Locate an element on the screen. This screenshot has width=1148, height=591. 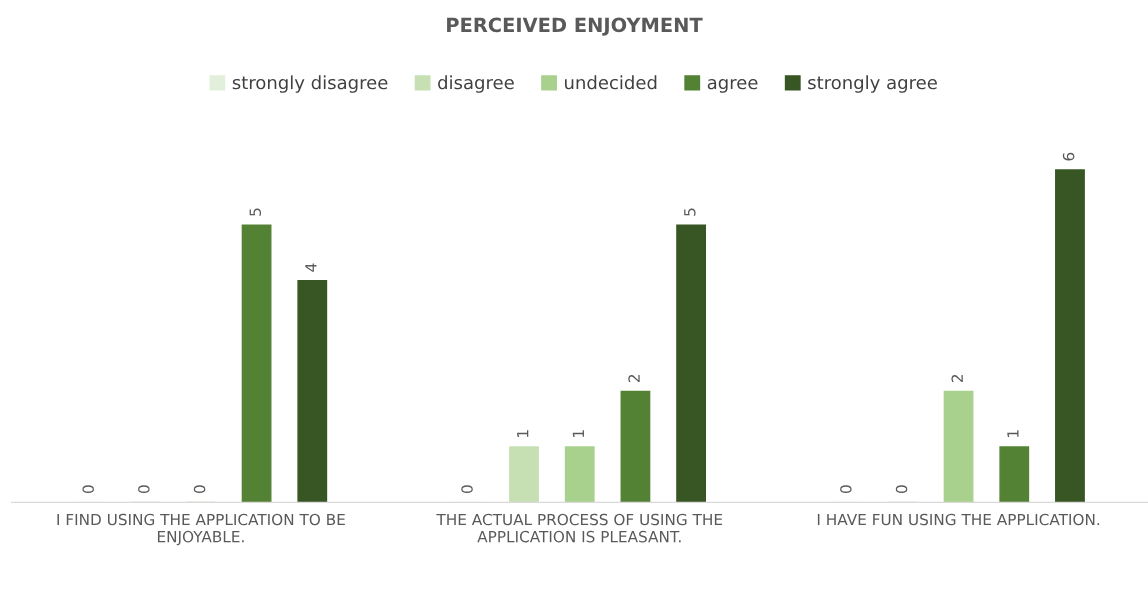
legend-label: agree is located at coordinates (732, 85).